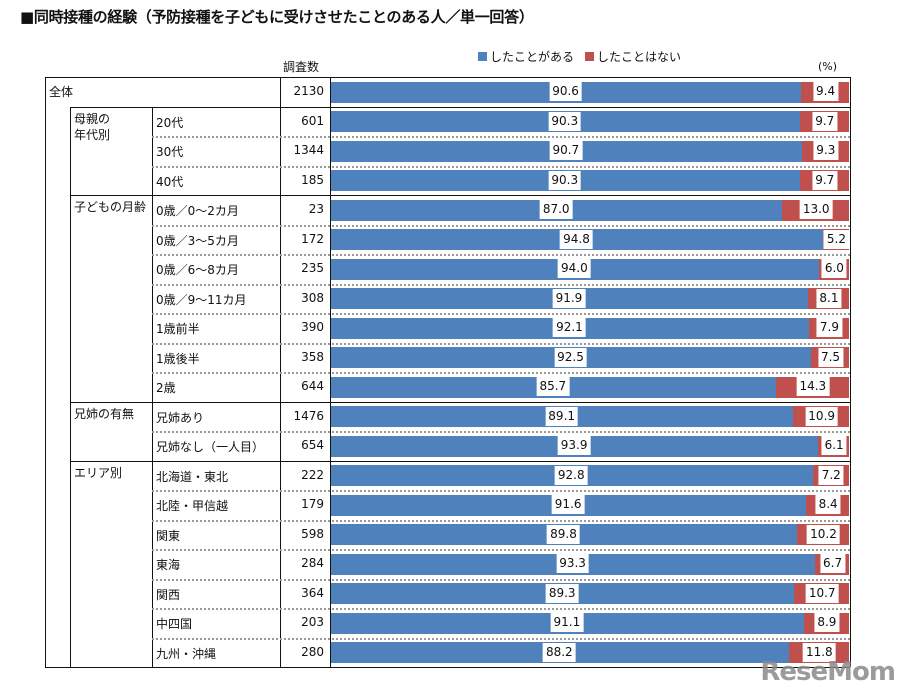  I want to click on data-label-not: 9.4, so click(826, 91).